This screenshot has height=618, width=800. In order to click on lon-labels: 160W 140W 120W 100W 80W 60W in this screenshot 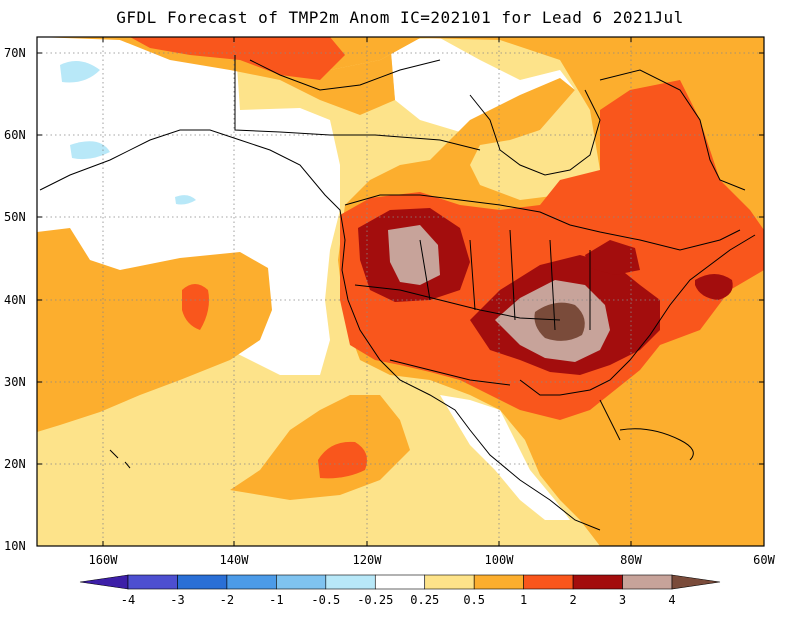, I will do `click(432, 560)`.